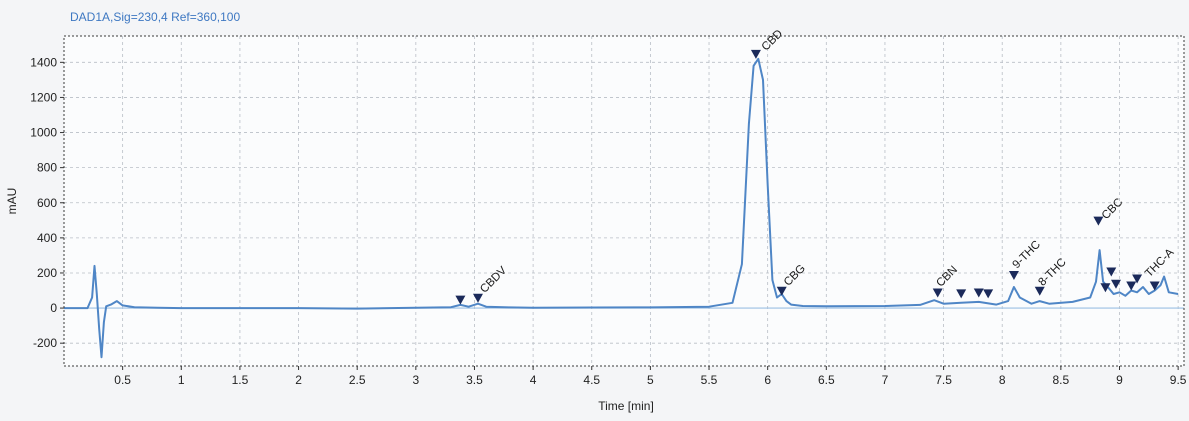 This screenshot has width=1189, height=421. What do you see at coordinates (415, 380) in the screenshot?
I see `x-tick-label: 3` at bounding box center [415, 380].